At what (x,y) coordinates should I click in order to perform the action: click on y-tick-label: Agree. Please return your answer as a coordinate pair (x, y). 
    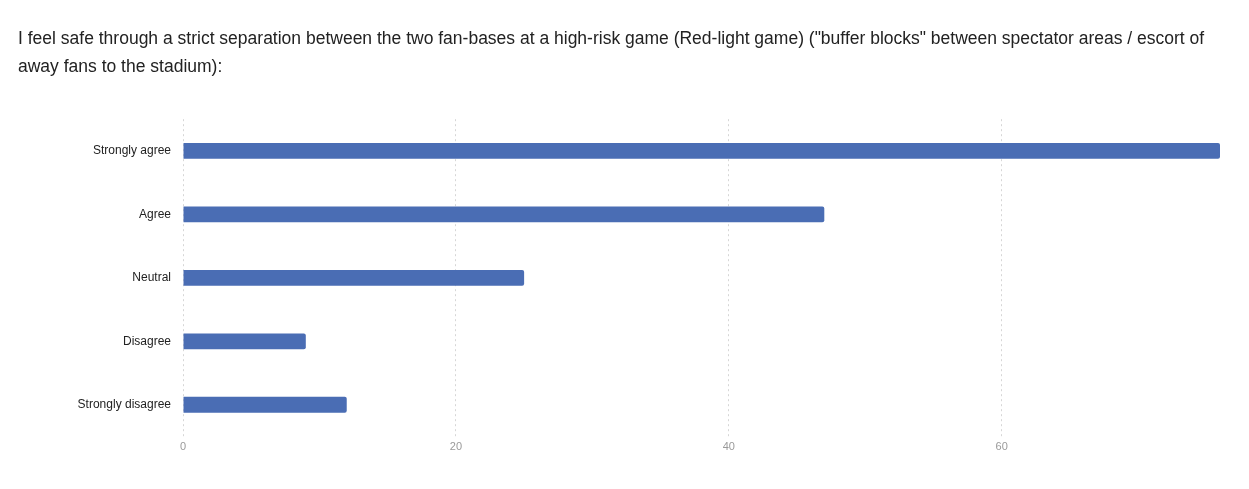
    Looking at the image, I should click on (155, 213).